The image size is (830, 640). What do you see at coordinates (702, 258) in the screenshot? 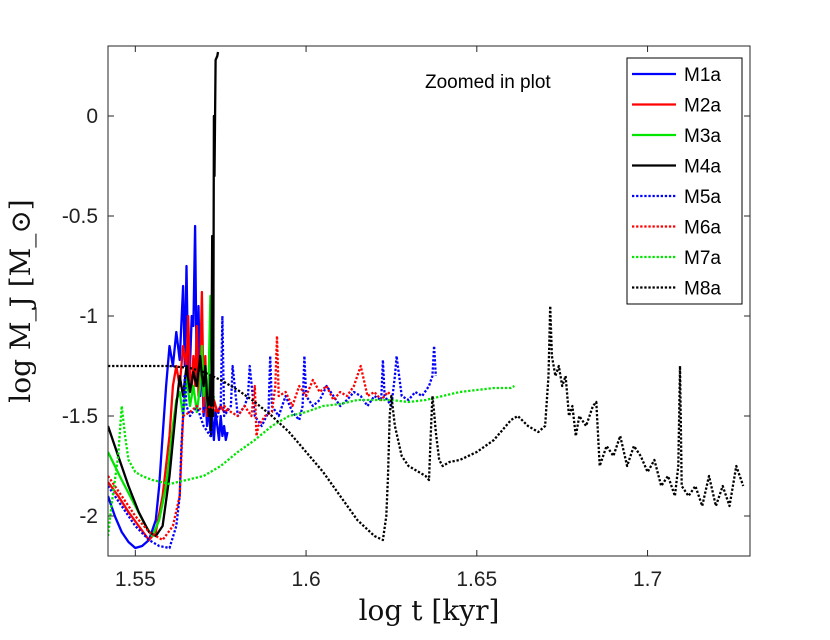
I see `legend-label-m7a: M7a` at bounding box center [702, 258].